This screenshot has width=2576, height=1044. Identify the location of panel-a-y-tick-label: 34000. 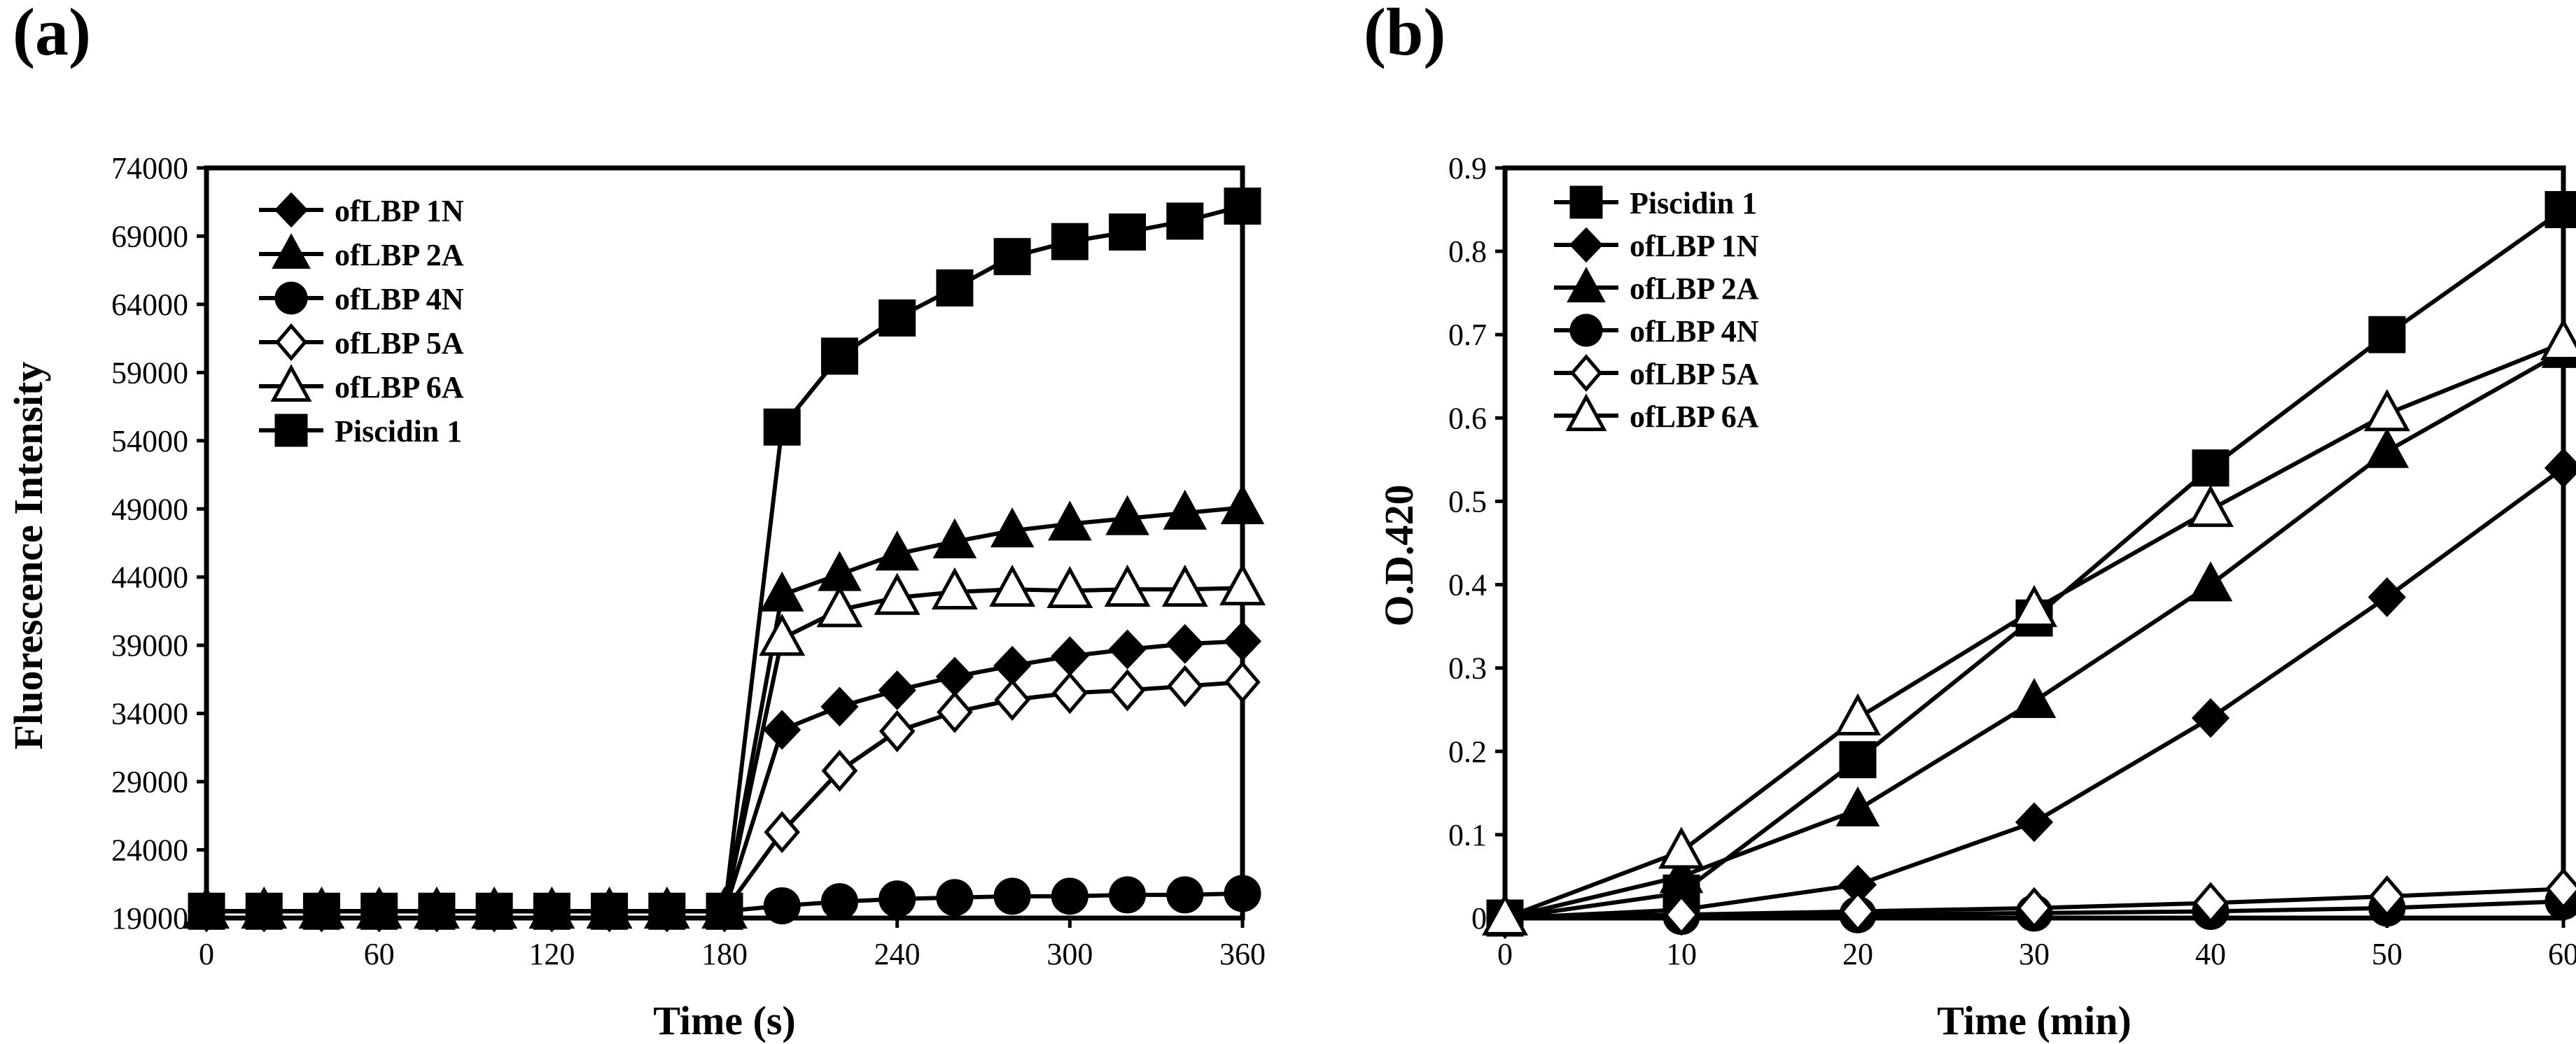
(149, 714).